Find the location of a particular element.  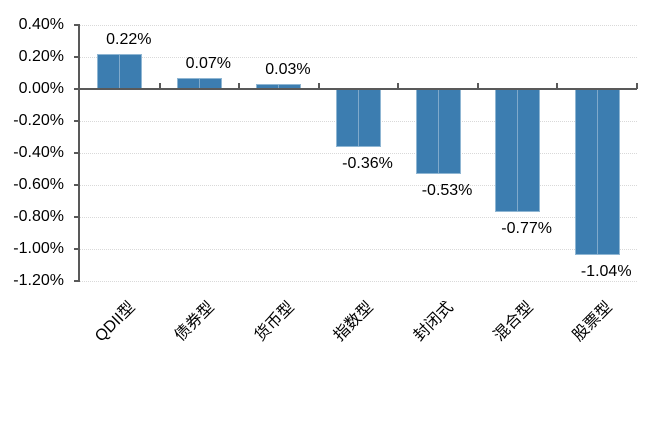

y-axis-label: 0.20% is located at coordinates (41, 56).